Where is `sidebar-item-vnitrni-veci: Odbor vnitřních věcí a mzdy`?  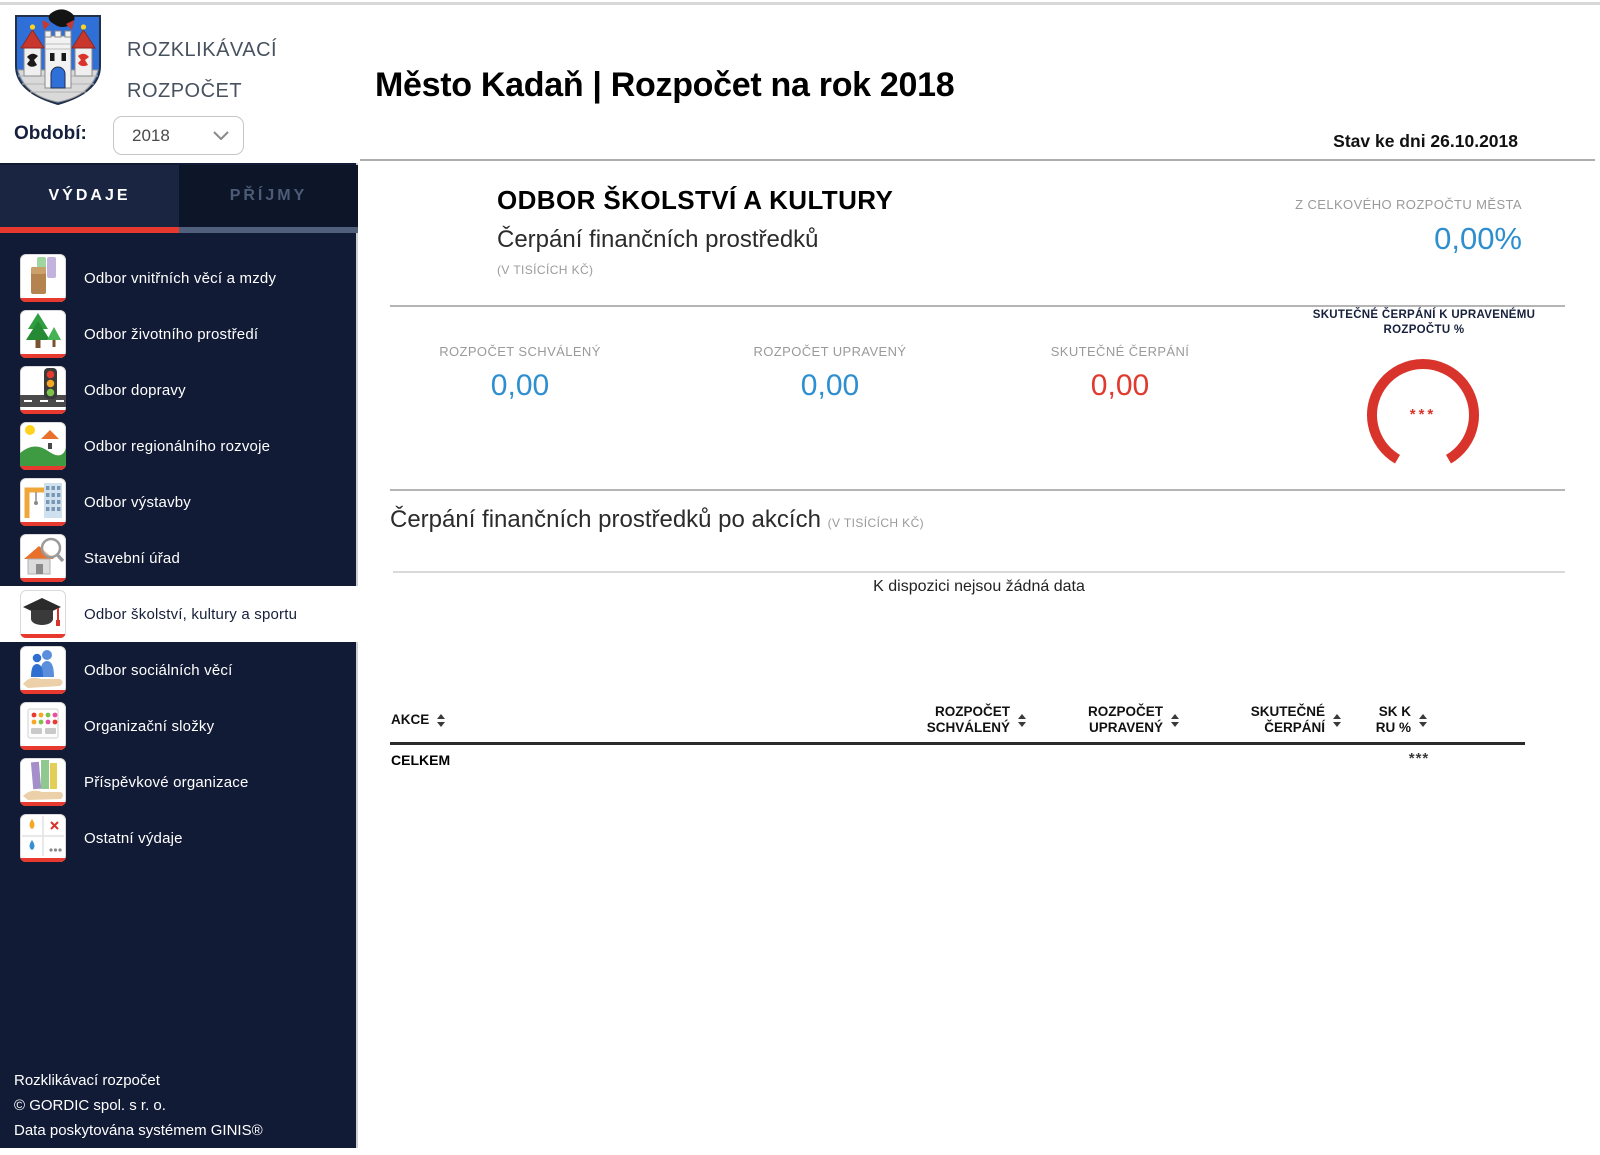 sidebar-item-vnitrni-veci: Odbor vnitřních věcí a mzdy is located at coordinates (179, 278).